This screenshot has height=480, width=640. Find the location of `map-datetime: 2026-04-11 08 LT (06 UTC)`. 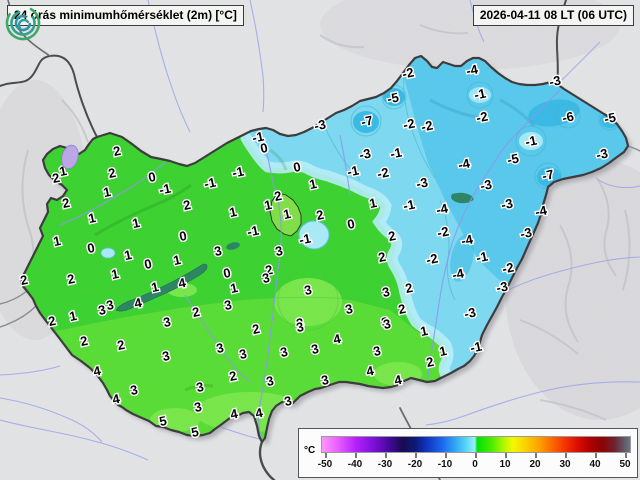

map-datetime: 2026-04-11 08 LT (06 UTC) is located at coordinates (553, 15).